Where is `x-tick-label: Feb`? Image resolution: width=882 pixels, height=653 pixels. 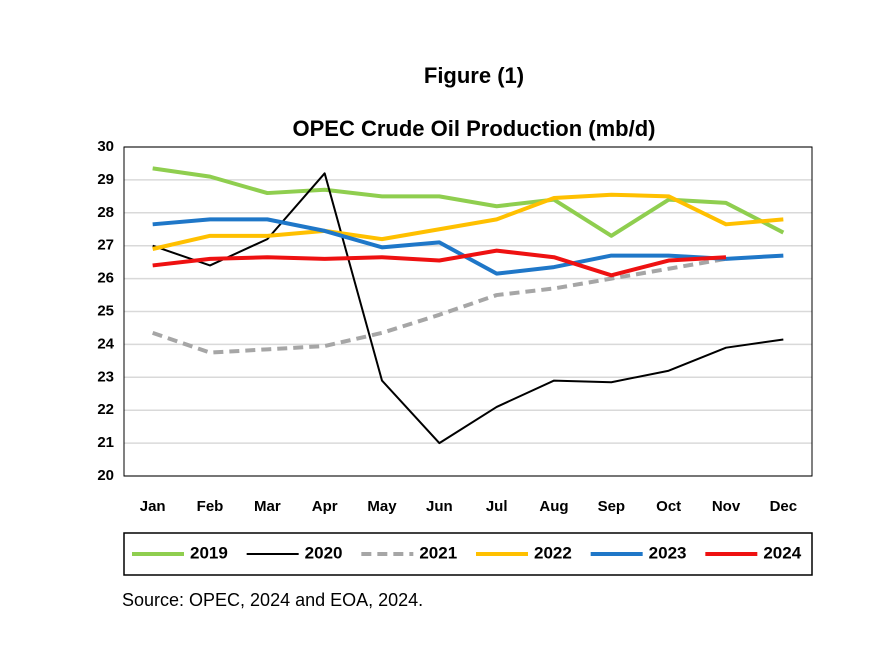 x-tick-label: Feb is located at coordinates (210, 506).